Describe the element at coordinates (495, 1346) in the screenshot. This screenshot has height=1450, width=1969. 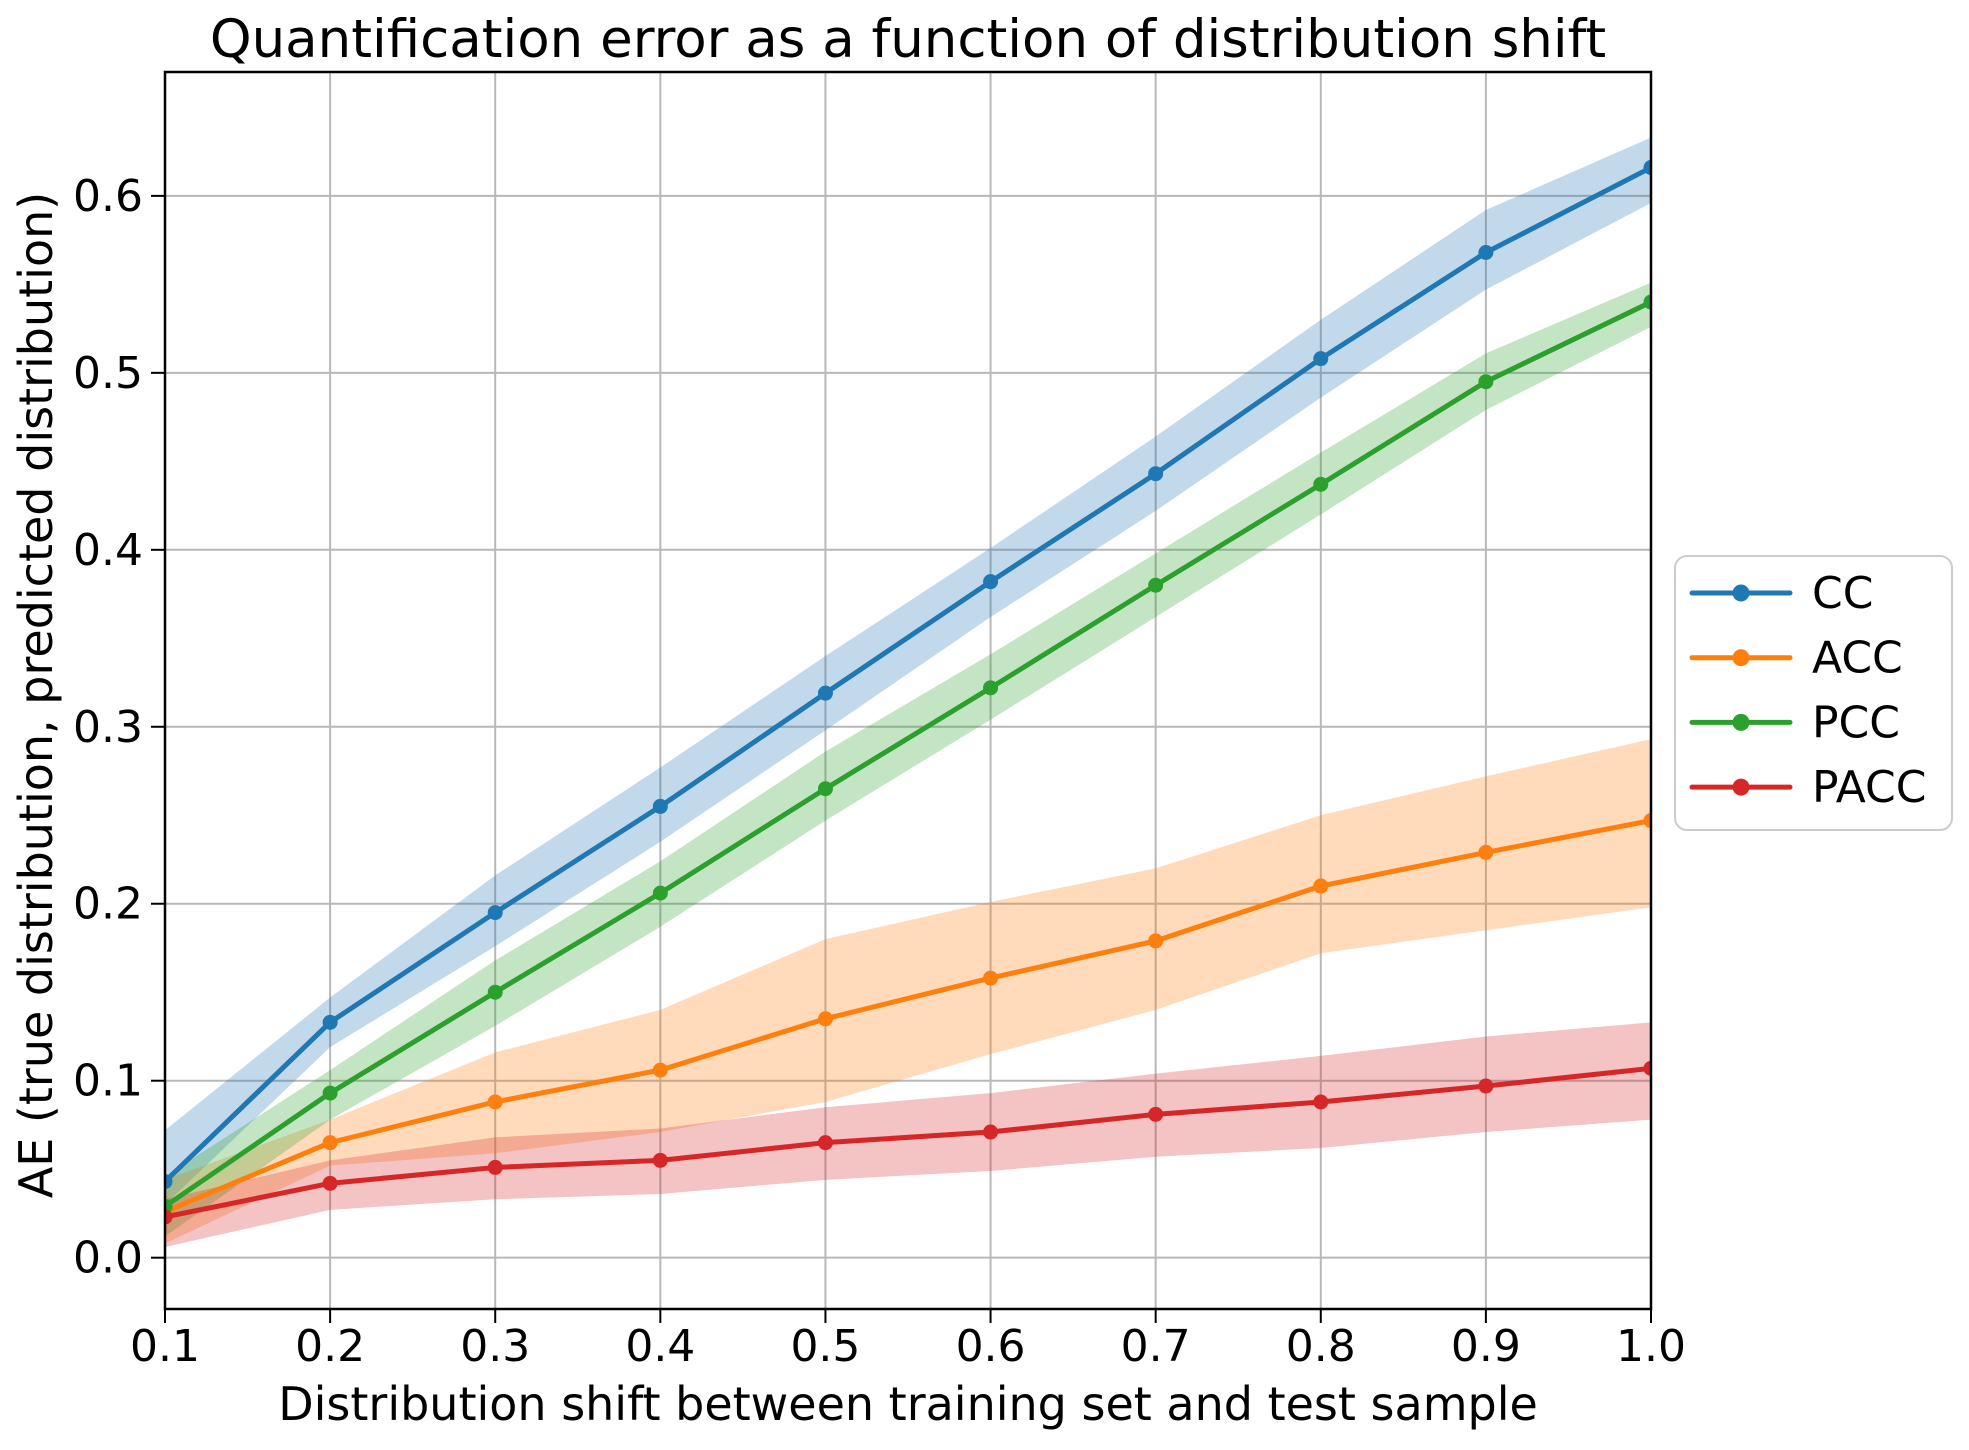
I see `x-tick-label: 0.3` at that location.